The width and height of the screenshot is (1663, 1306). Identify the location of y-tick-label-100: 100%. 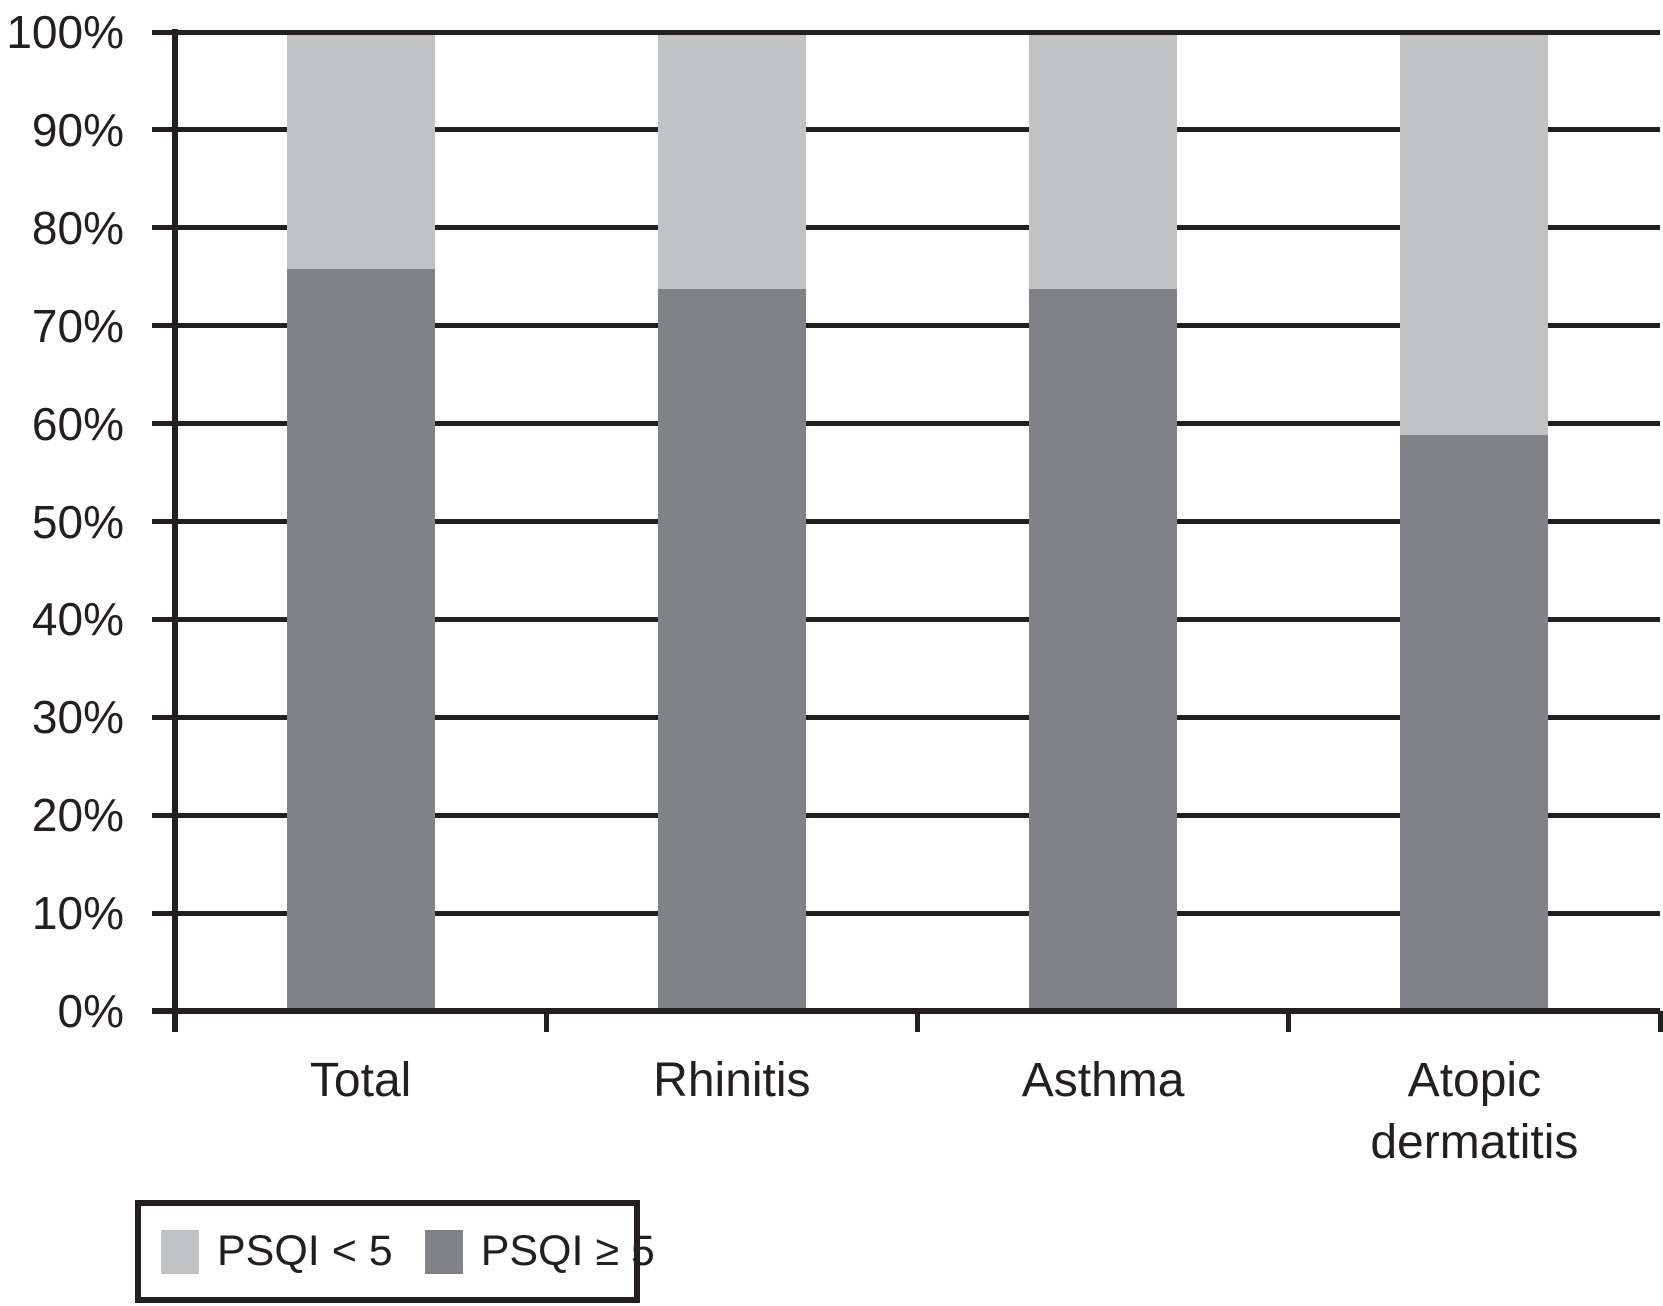
(65, 32).